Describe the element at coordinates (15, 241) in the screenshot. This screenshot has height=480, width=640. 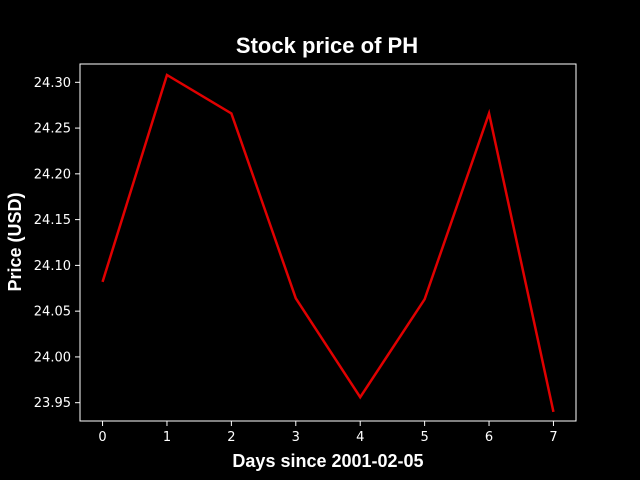
I see `y-axis-label: Price (USD)` at that location.